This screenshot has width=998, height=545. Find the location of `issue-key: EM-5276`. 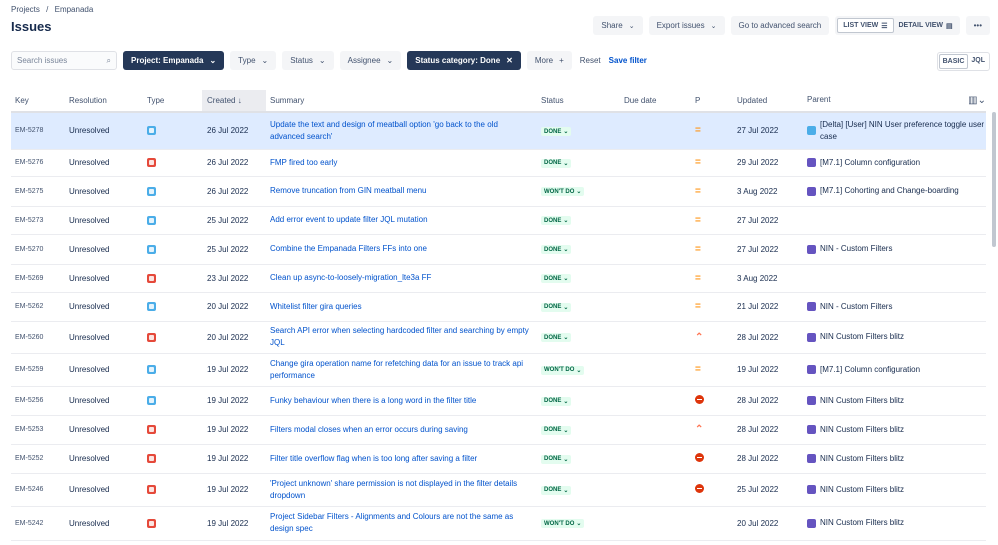

issue-key: EM-5276 is located at coordinates (40, 163).